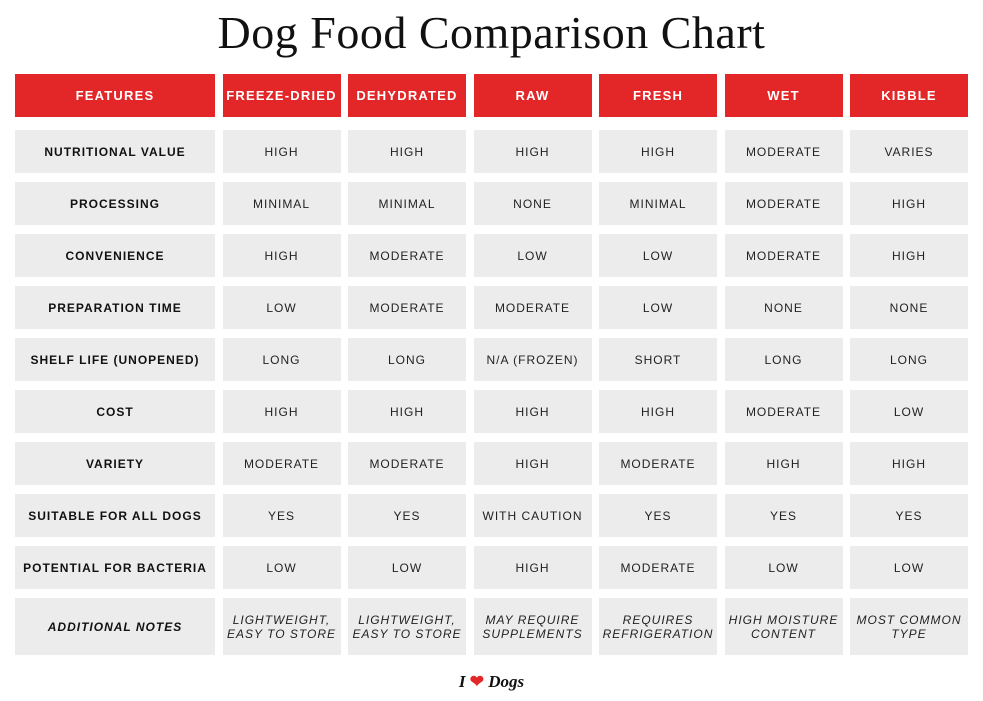 Image resolution: width=983 pixels, height=701 pixels. Describe the element at coordinates (909, 95) in the screenshot. I see `column-header: KIBBLE` at that location.